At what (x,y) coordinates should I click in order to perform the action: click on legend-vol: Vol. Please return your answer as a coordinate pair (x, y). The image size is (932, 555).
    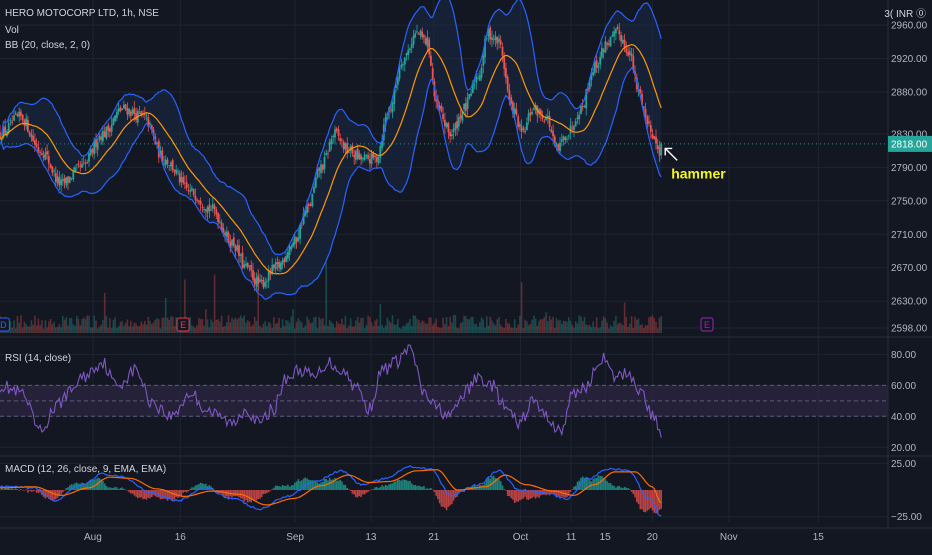
    Looking at the image, I should click on (12, 30).